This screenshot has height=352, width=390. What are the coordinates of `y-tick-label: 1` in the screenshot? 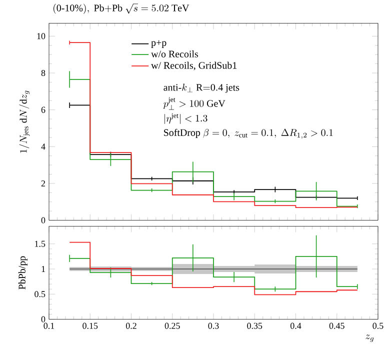 It's located at (43, 269).